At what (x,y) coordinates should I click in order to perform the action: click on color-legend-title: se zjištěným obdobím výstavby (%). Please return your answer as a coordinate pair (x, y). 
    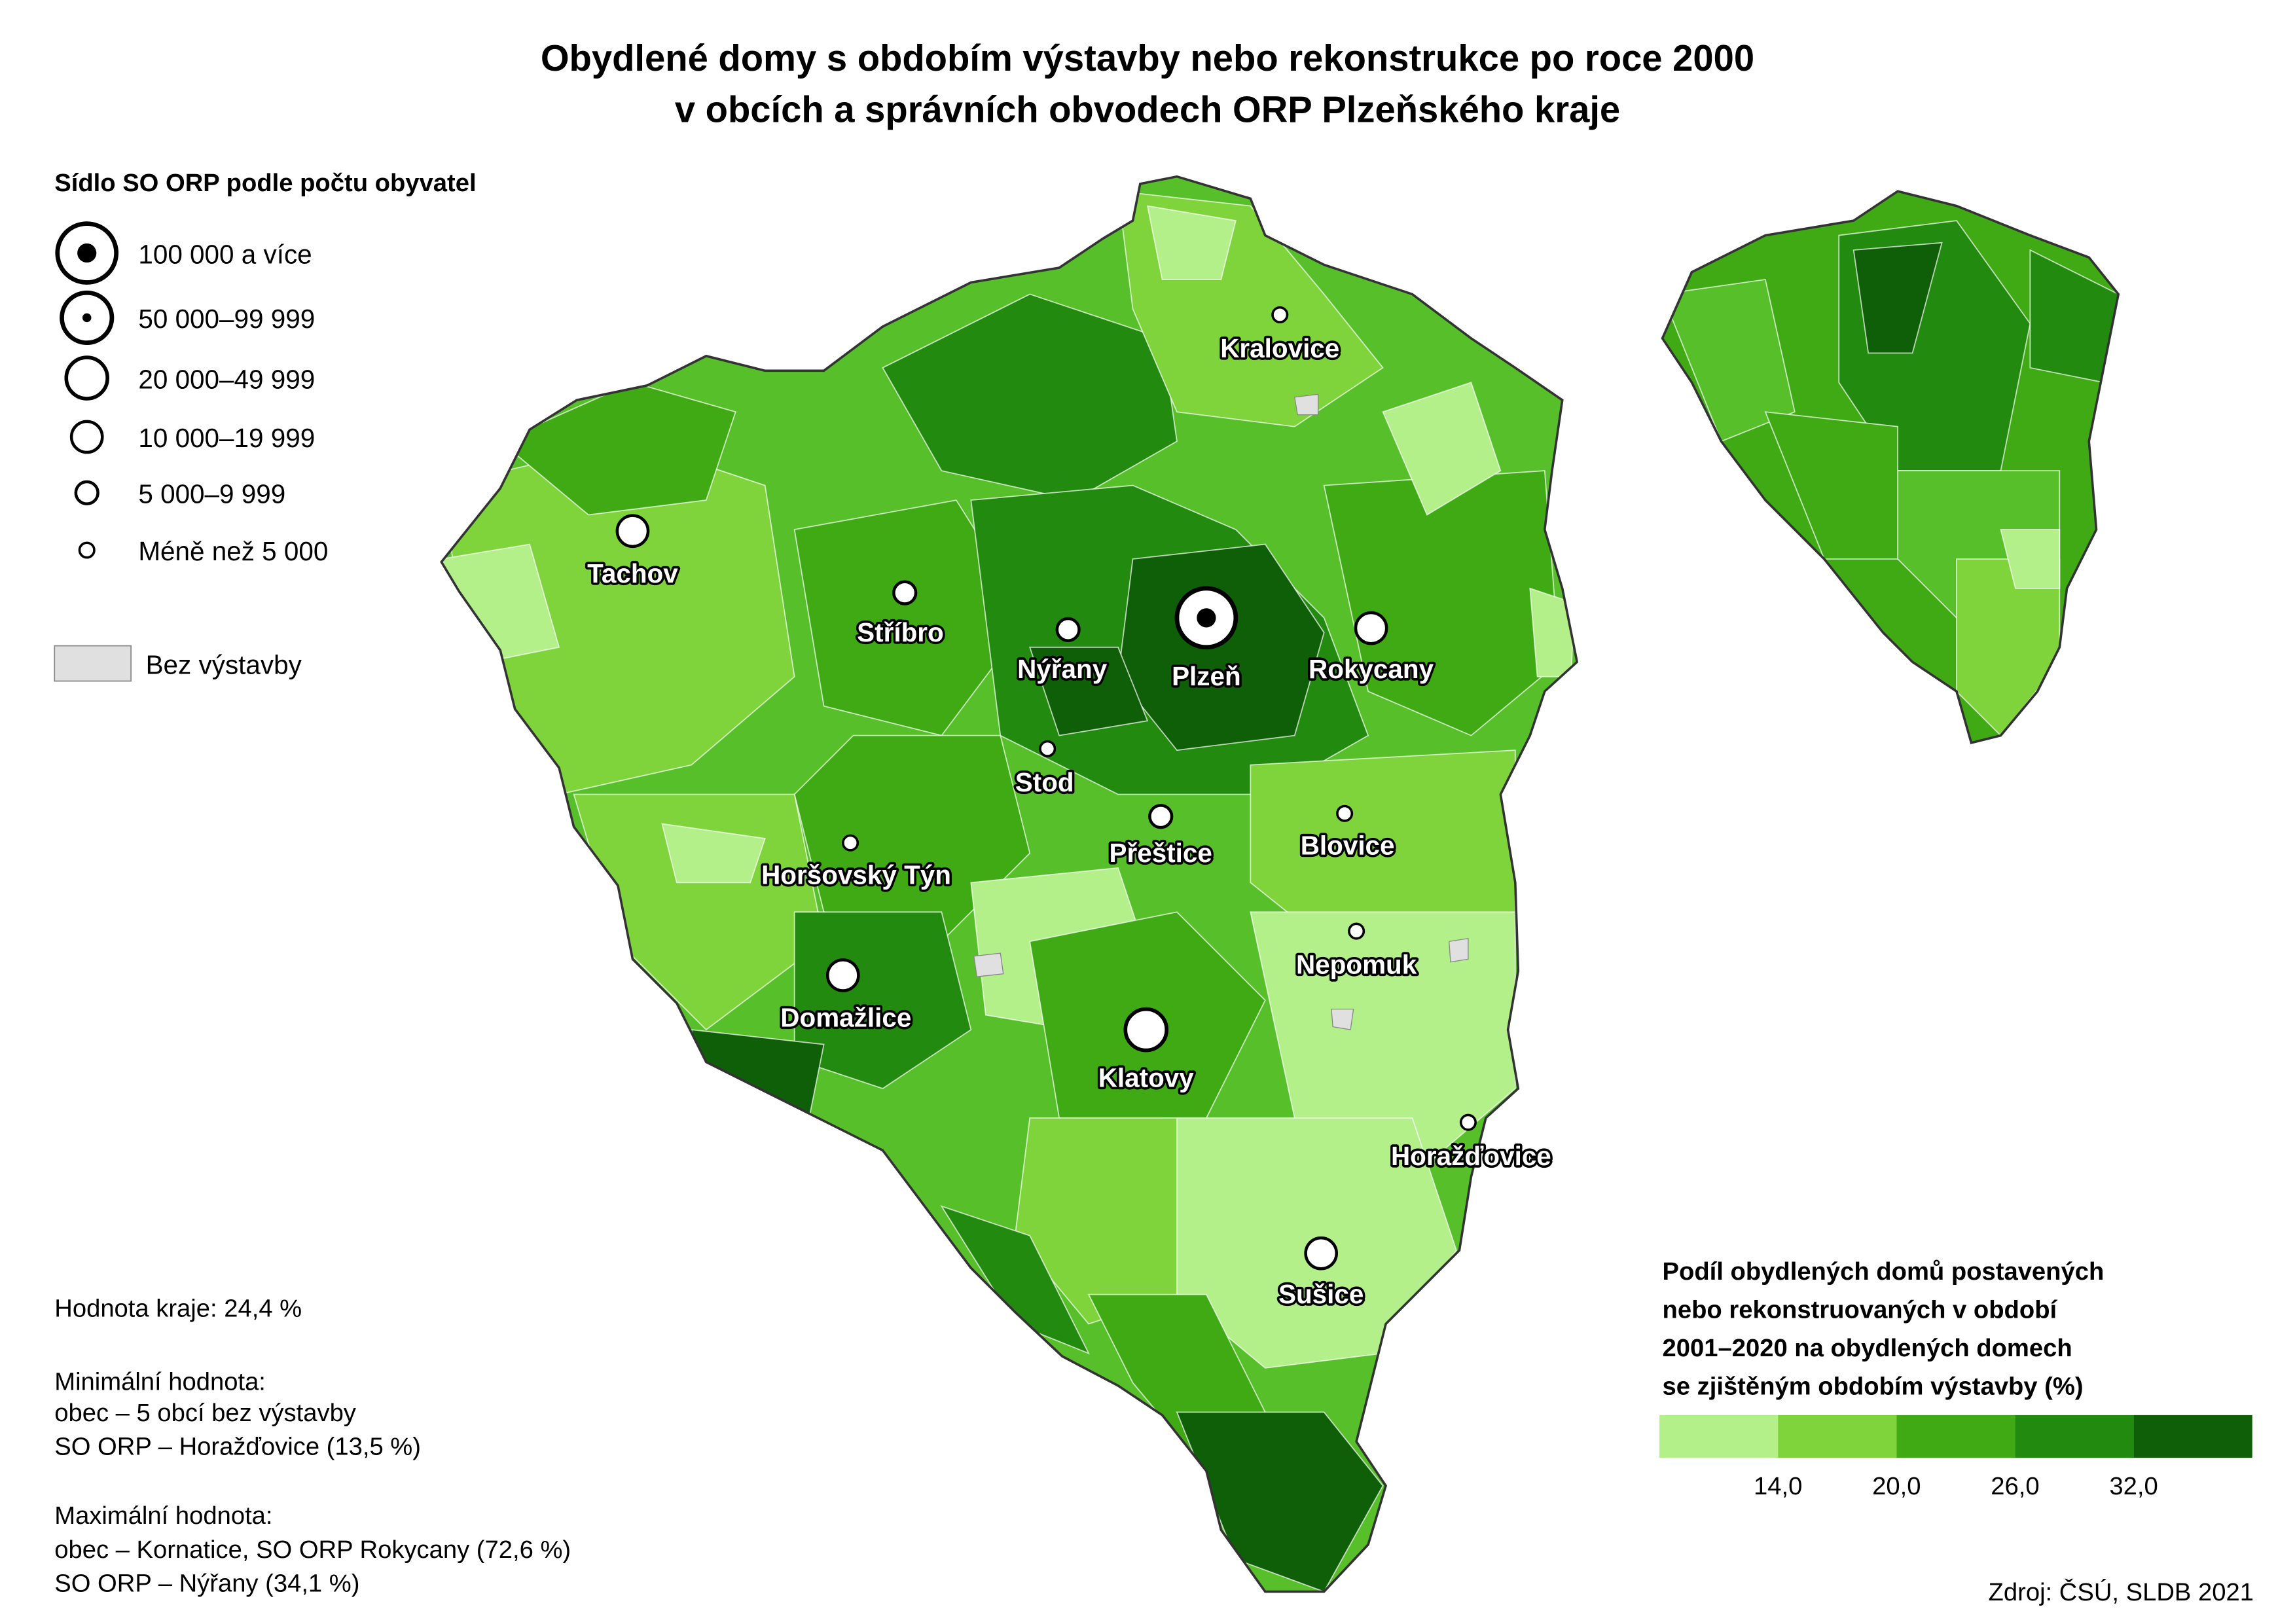
    Looking at the image, I should click on (1874, 1386).